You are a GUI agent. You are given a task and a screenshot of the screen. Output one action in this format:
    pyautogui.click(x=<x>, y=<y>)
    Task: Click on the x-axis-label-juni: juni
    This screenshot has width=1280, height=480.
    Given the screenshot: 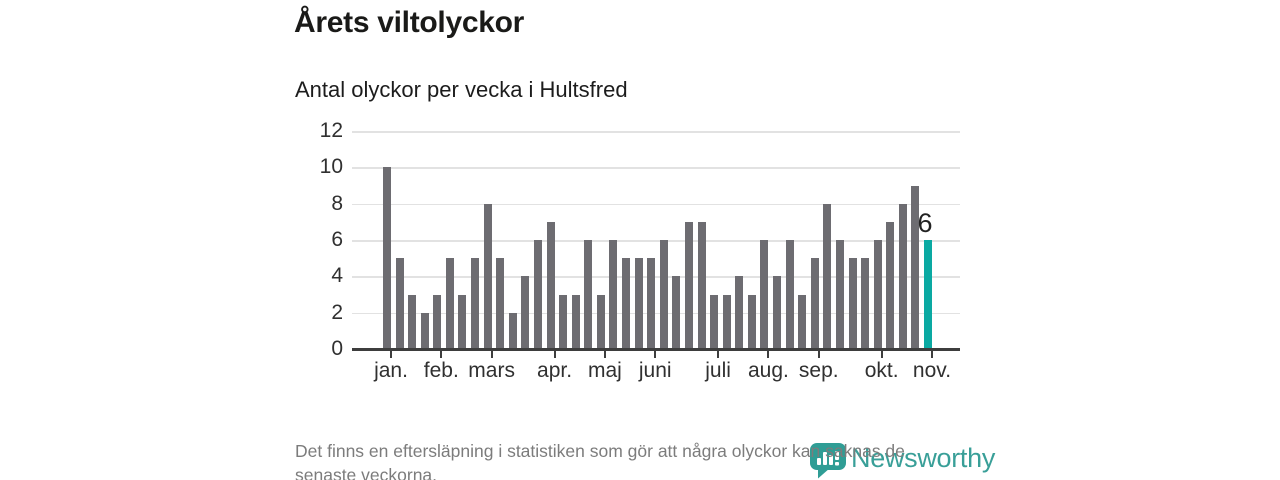 What is the action you would take?
    pyautogui.click(x=655, y=370)
    